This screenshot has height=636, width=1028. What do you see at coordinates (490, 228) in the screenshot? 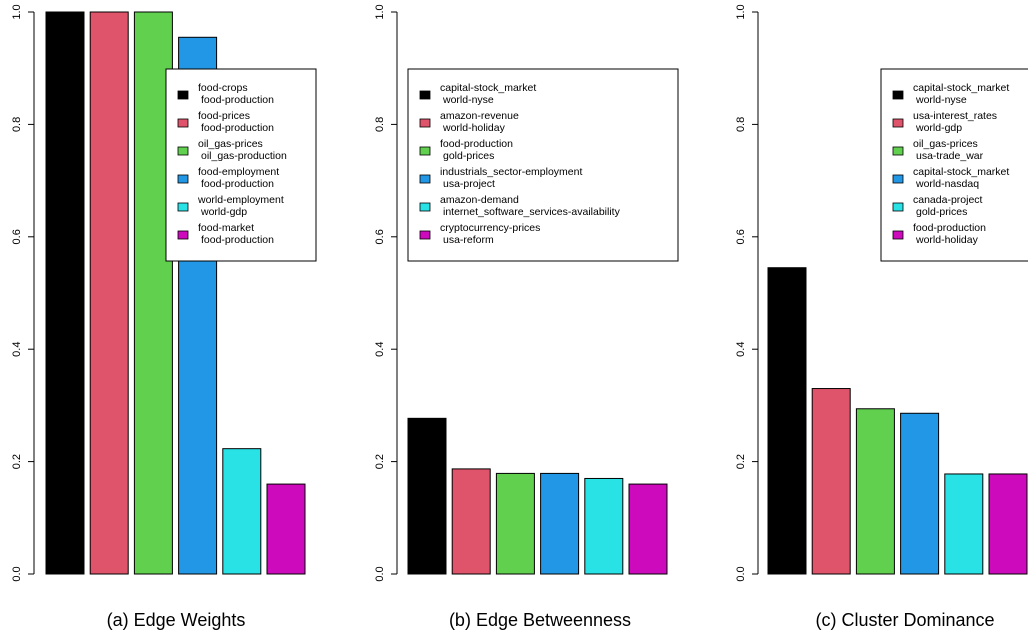
I see `legend-label: cryptocurrency-prices` at bounding box center [490, 228].